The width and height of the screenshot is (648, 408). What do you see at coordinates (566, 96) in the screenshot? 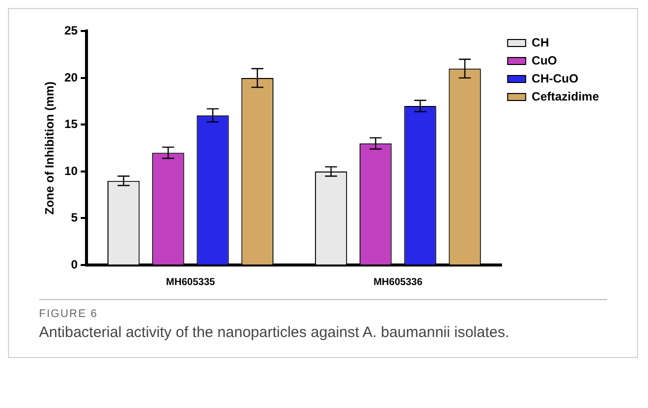
I see `legend-label: Ceftazidime` at bounding box center [566, 96].